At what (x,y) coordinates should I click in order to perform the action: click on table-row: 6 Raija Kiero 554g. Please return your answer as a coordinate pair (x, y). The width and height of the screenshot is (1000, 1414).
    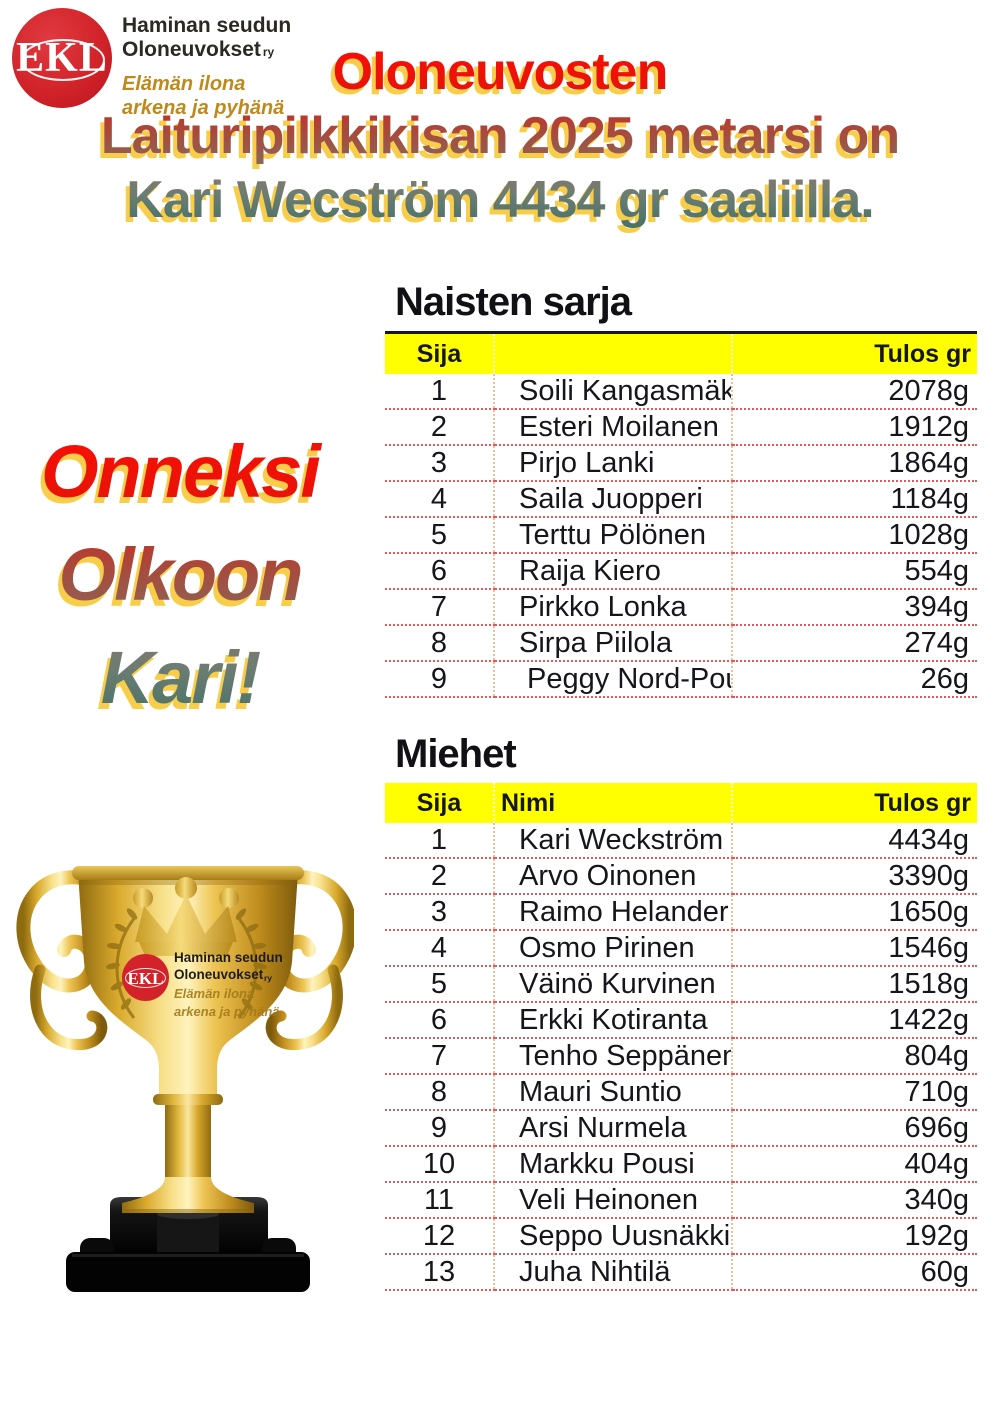
    Looking at the image, I should click on (681, 571).